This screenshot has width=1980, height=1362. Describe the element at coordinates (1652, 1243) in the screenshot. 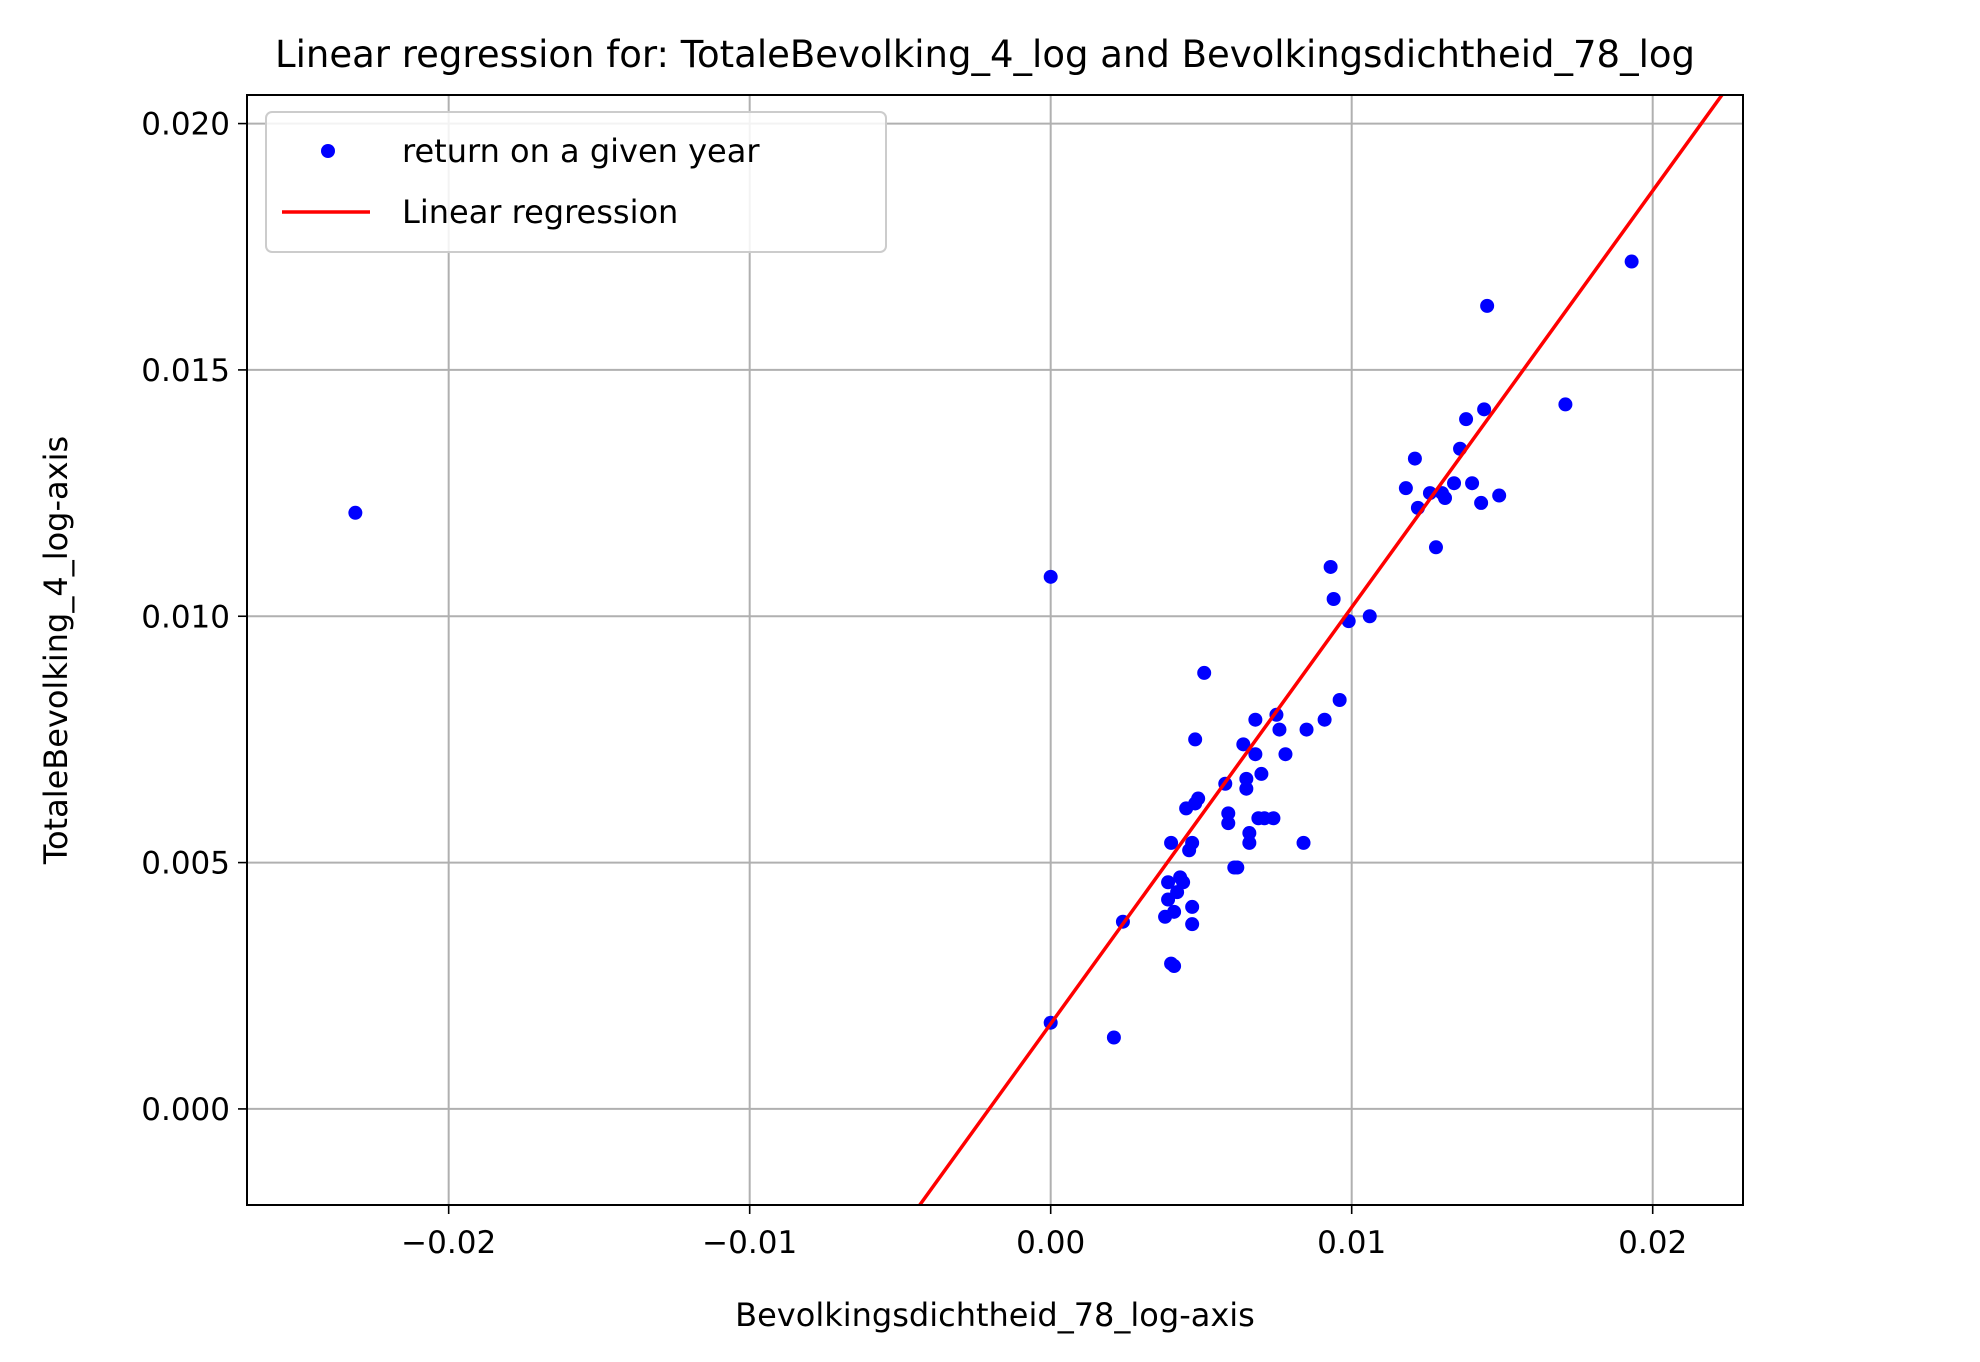

I see `x-tick-label: 0.02` at that location.